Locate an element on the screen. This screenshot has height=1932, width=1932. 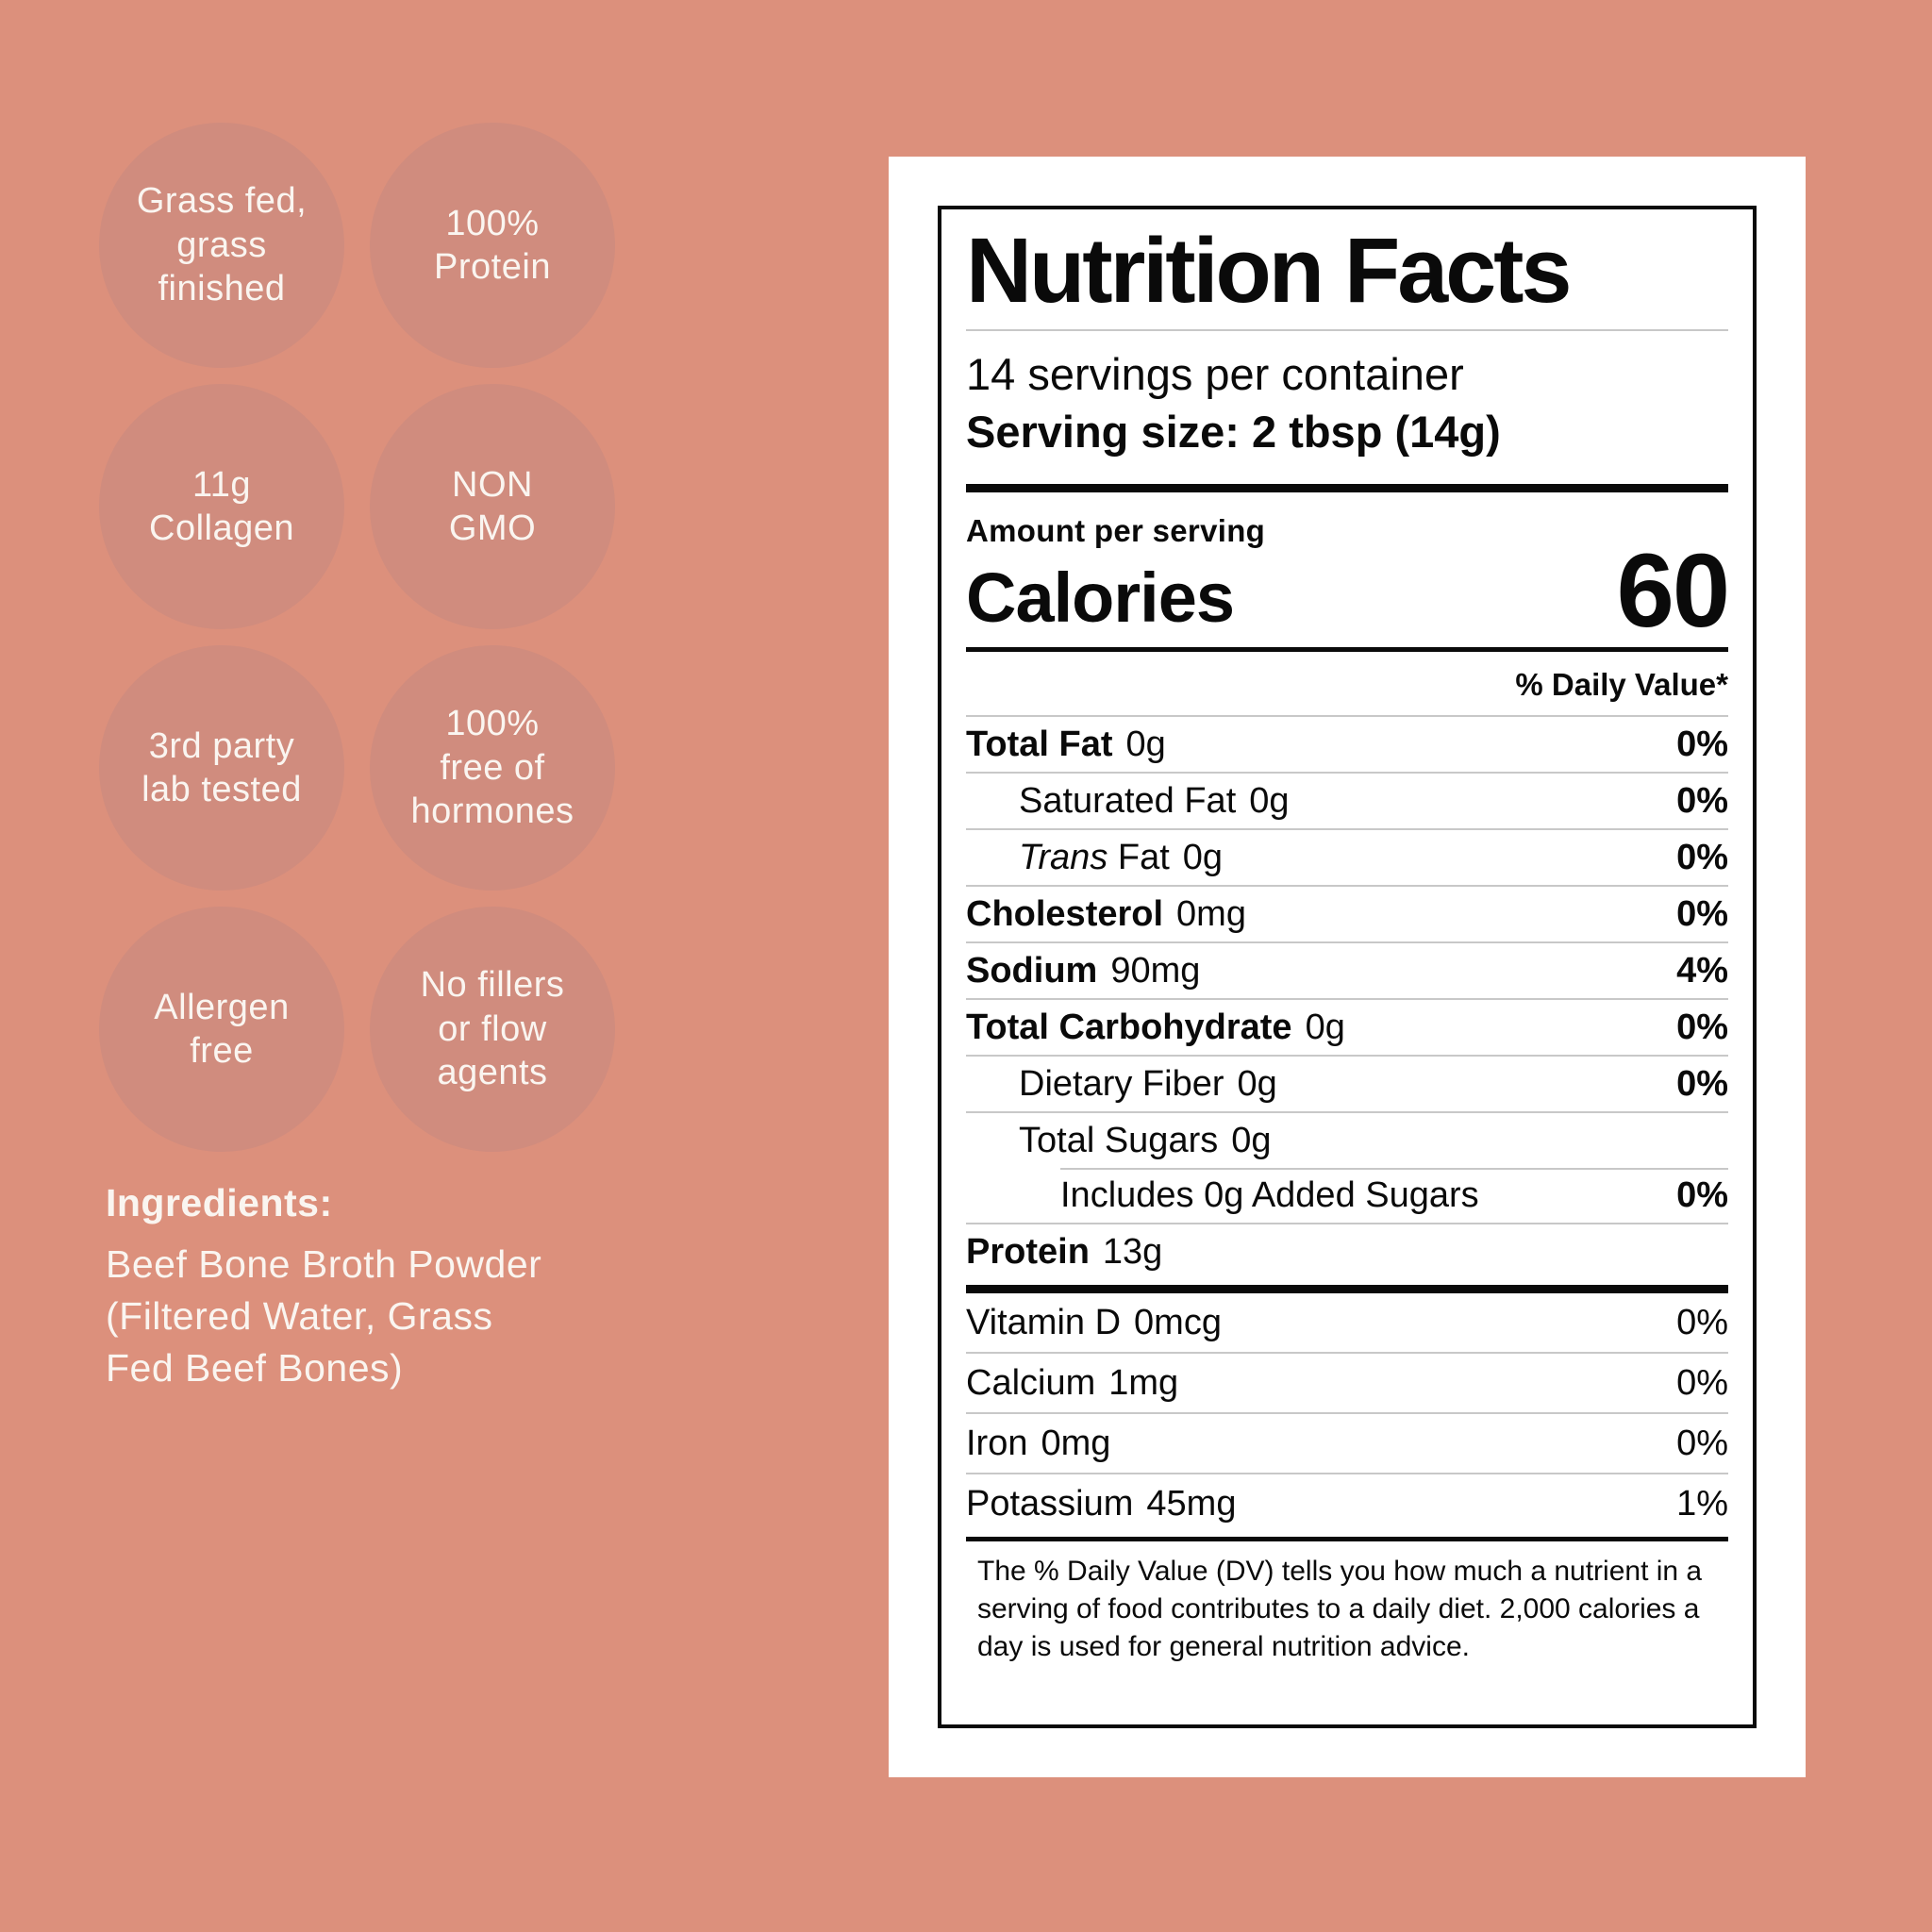
badge-circle: NON GMO is located at coordinates (492, 507).